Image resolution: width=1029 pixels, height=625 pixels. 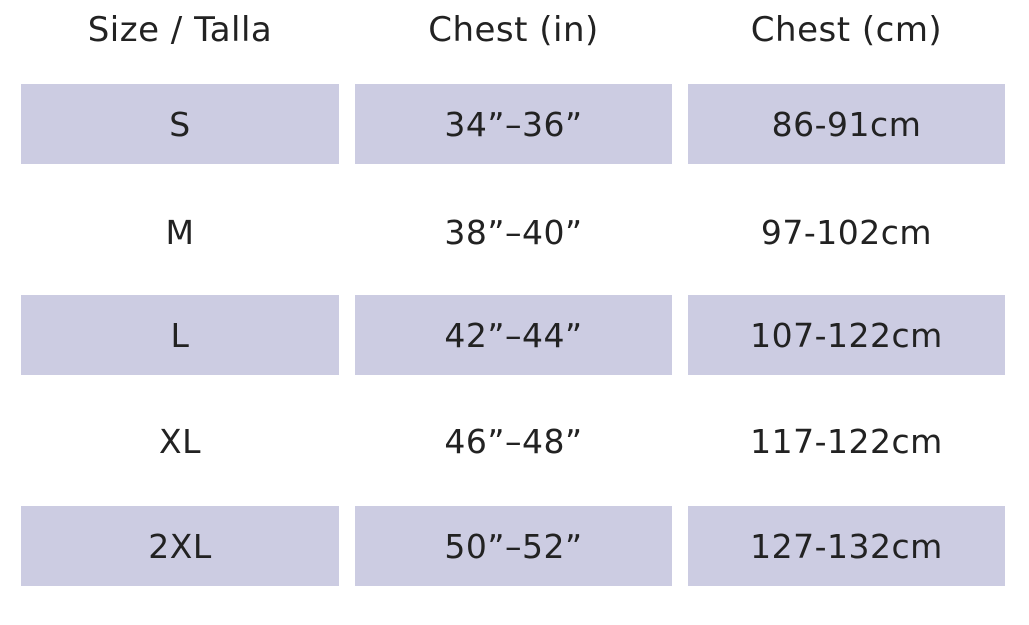 I want to click on table-cell: S, so click(x=180, y=124).